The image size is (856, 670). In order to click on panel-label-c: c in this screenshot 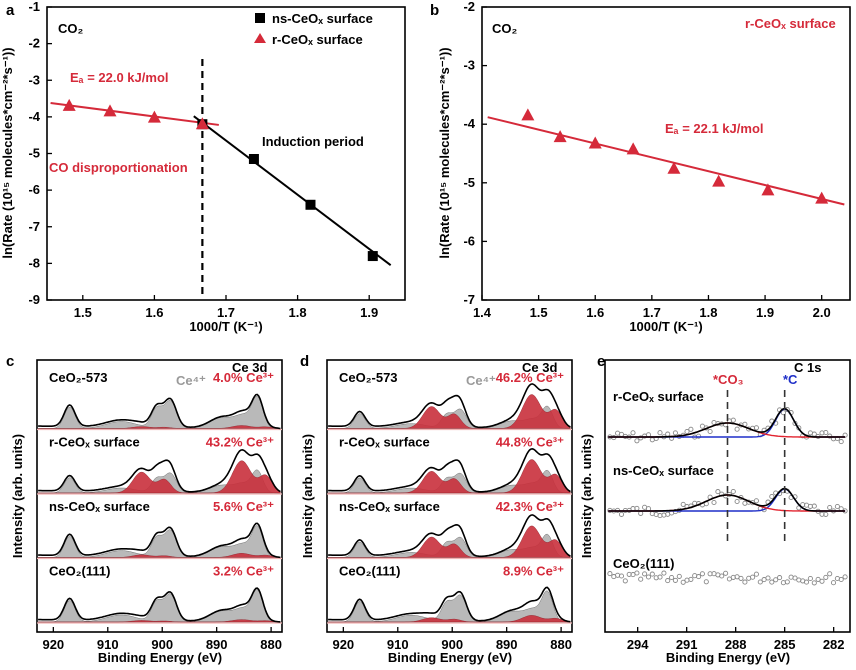, I will do `click(10, 361)`.